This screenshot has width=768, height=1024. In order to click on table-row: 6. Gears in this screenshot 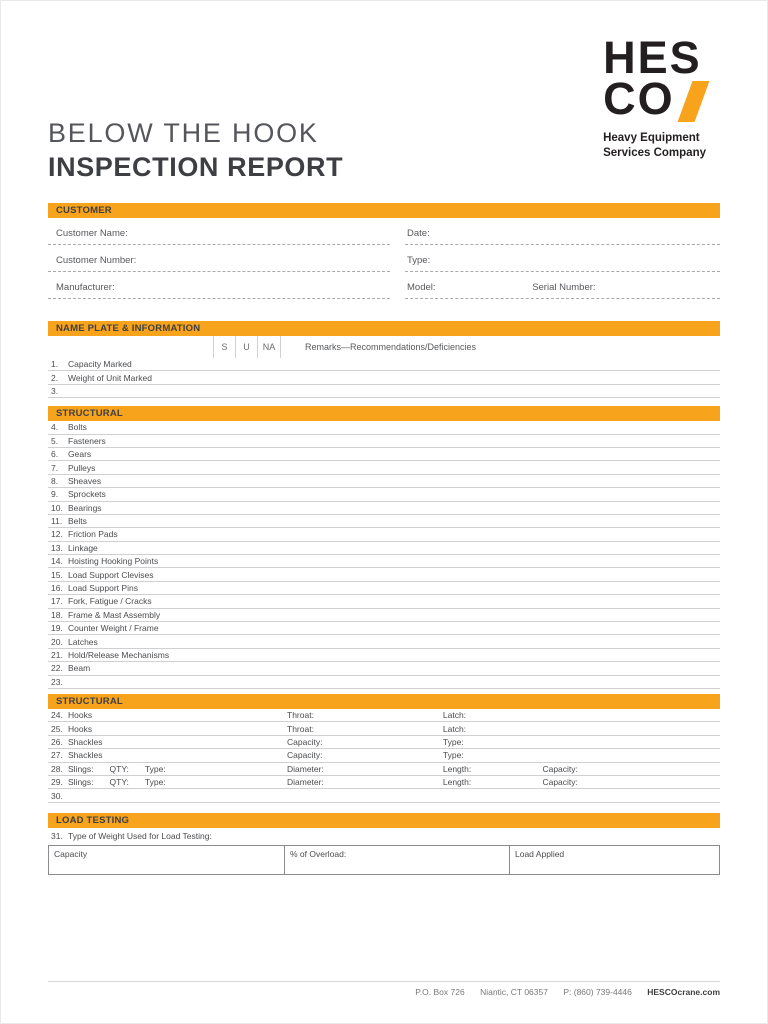, I will do `click(384, 455)`.